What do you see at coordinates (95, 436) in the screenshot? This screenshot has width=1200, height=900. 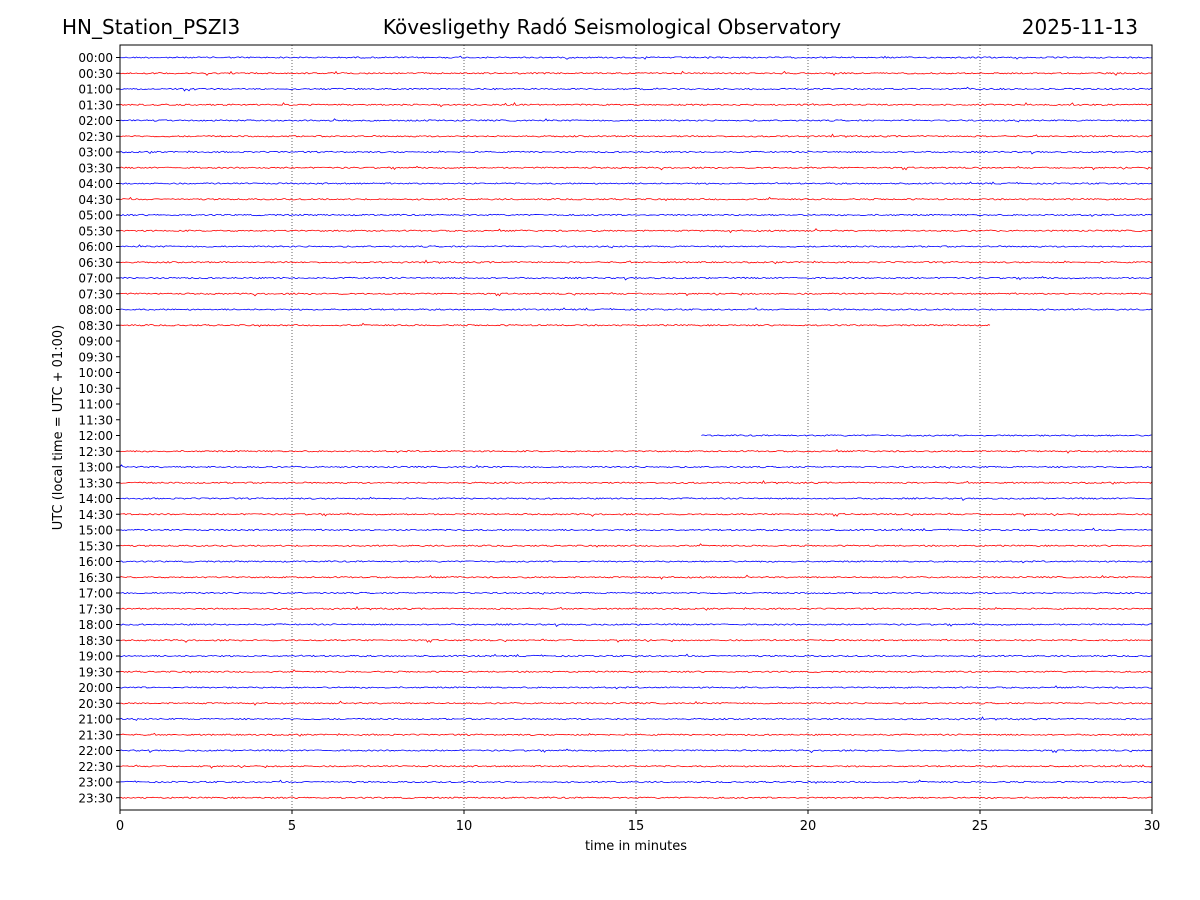 I see `y-tick-label: 12:00` at bounding box center [95, 436].